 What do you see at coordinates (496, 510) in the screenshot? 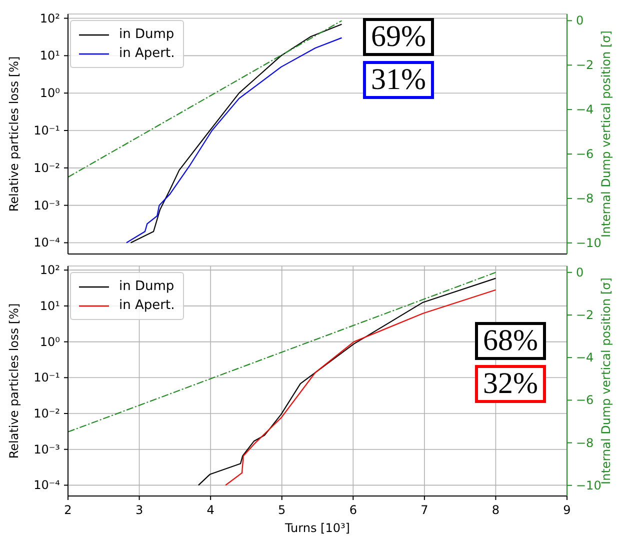
I see `x-tick-label: 8` at bounding box center [496, 510].